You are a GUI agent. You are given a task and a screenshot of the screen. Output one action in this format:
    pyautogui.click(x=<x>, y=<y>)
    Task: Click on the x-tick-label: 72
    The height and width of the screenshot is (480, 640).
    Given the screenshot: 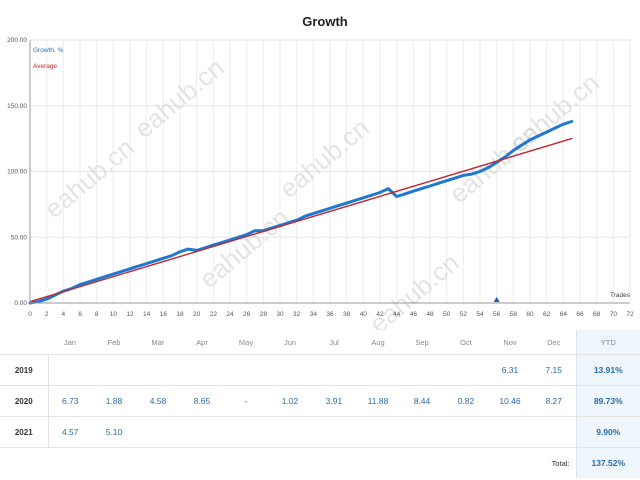 What is the action you would take?
    pyautogui.click(x=630, y=314)
    